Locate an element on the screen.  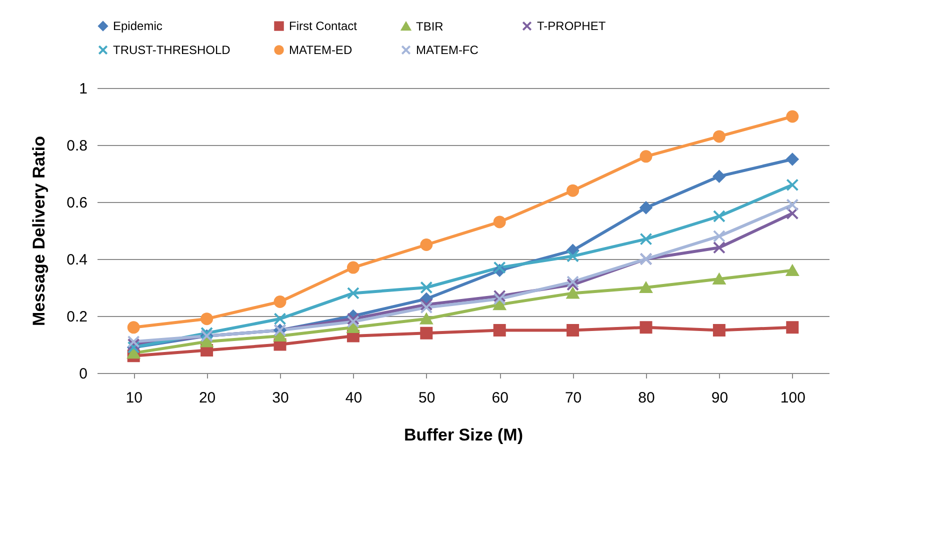
y-tick-label: 0.6 is located at coordinates (77, 203).